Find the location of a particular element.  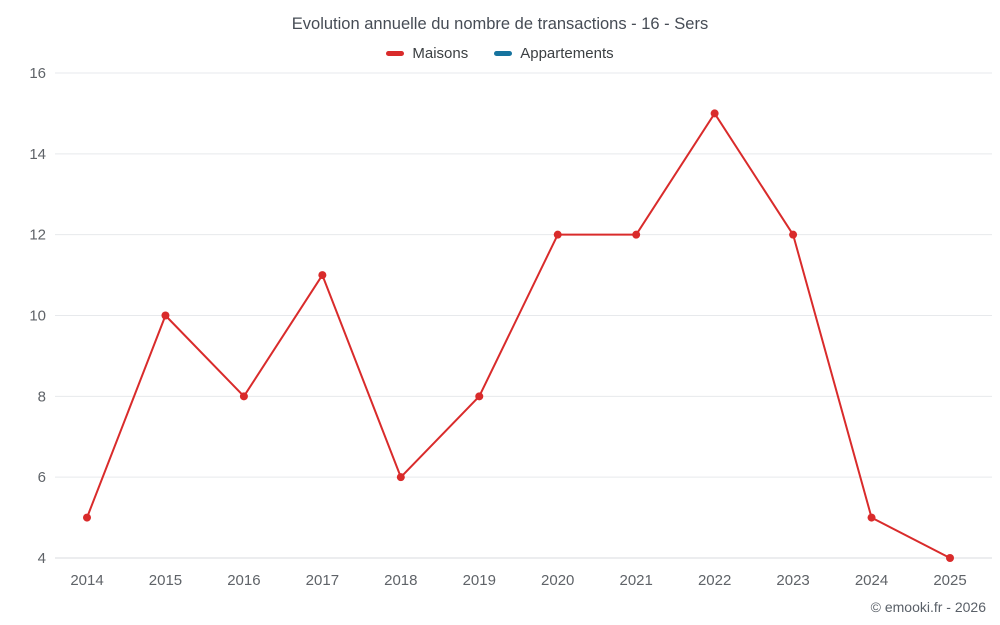

x-axis-tick-label: 2022 is located at coordinates (714, 580).